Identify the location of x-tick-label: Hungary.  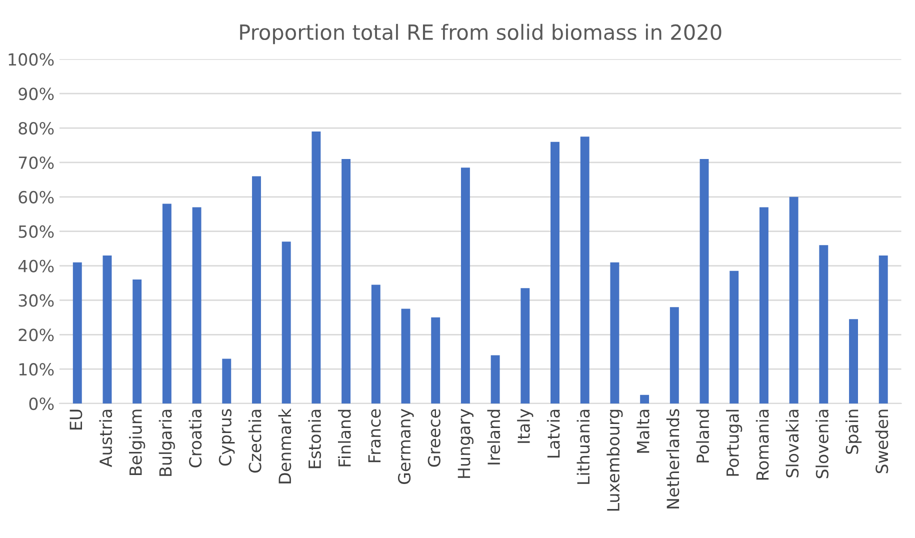
(466, 443).